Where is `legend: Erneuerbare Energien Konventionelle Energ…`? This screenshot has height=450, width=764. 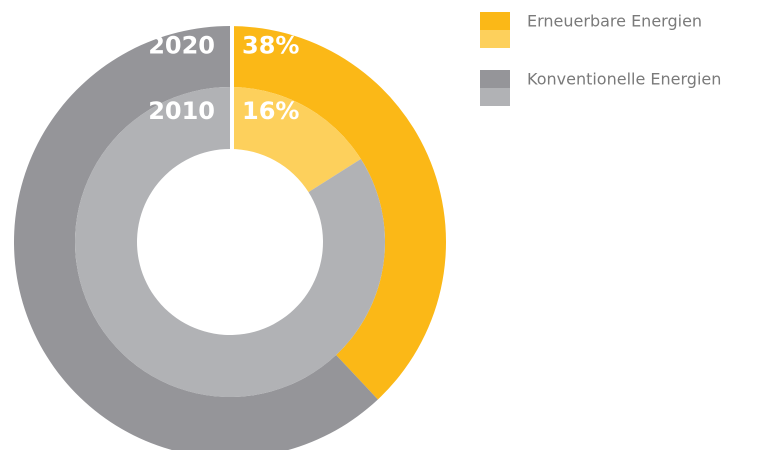 legend: Erneuerbare Energien Konventionelle Energ… is located at coordinates (600, 59).